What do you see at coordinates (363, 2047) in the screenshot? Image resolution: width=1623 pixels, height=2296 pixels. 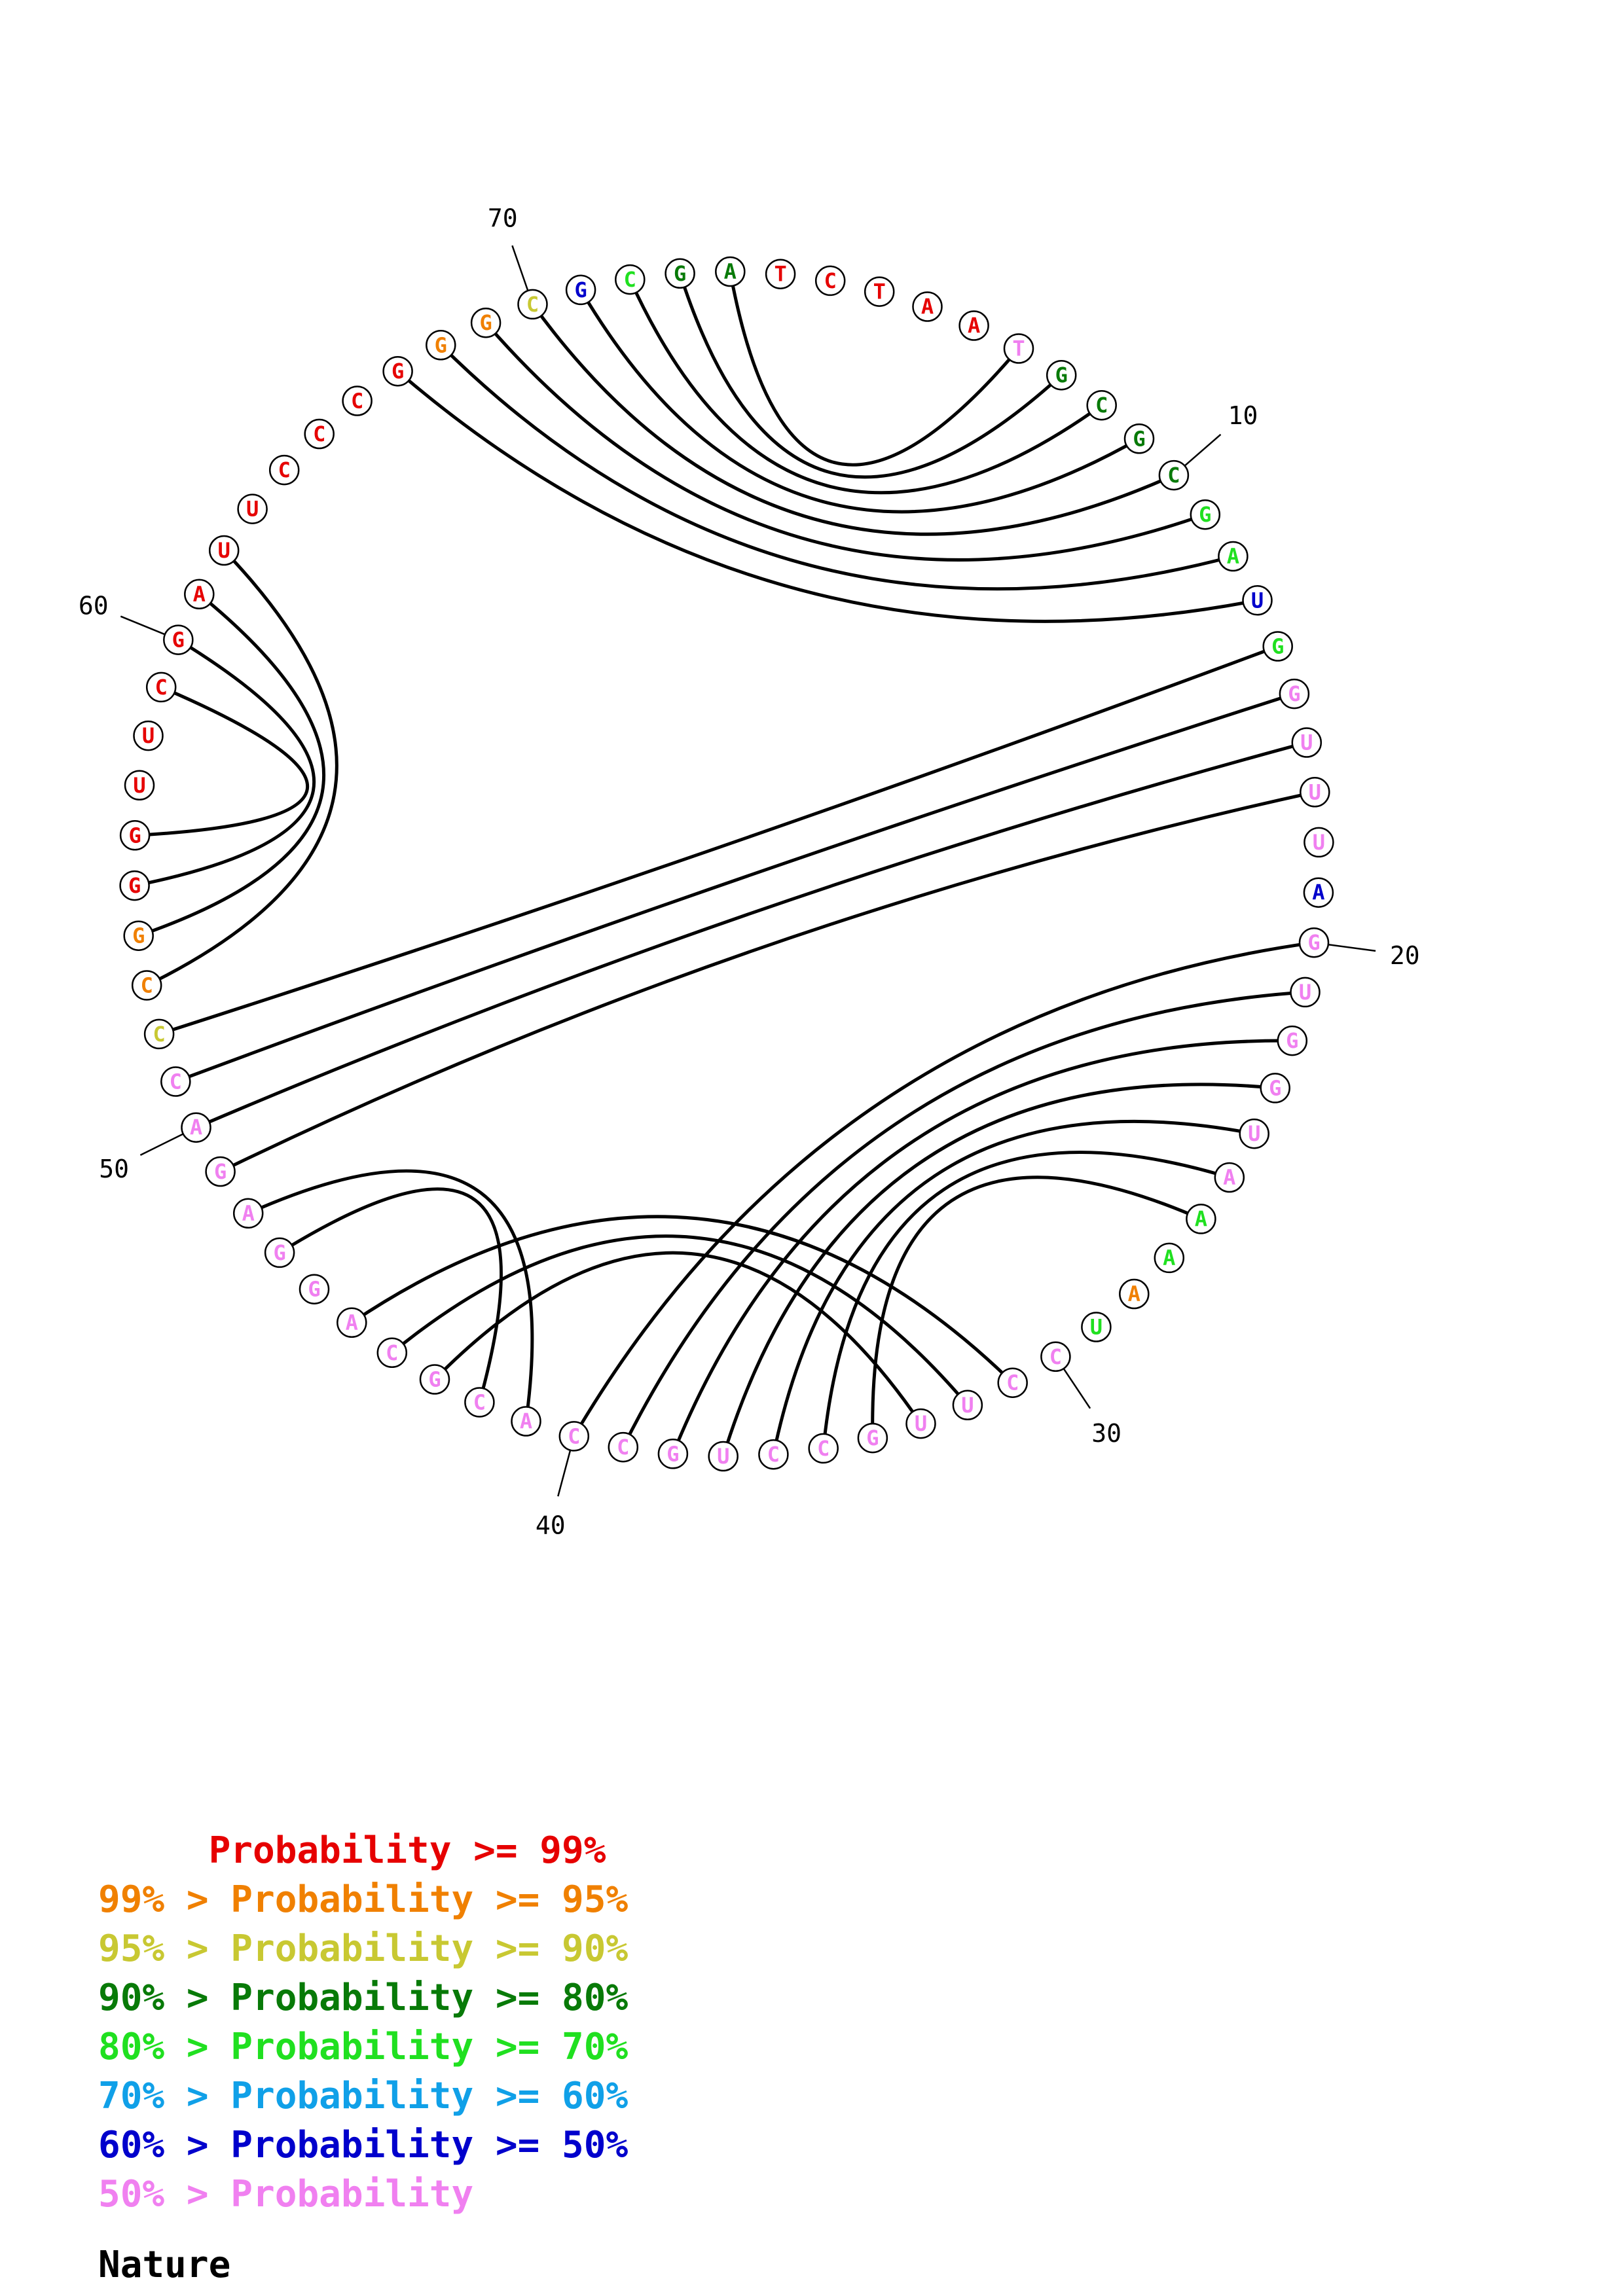 I see `legend-row: 80% > Probability >= 70%` at bounding box center [363, 2047].